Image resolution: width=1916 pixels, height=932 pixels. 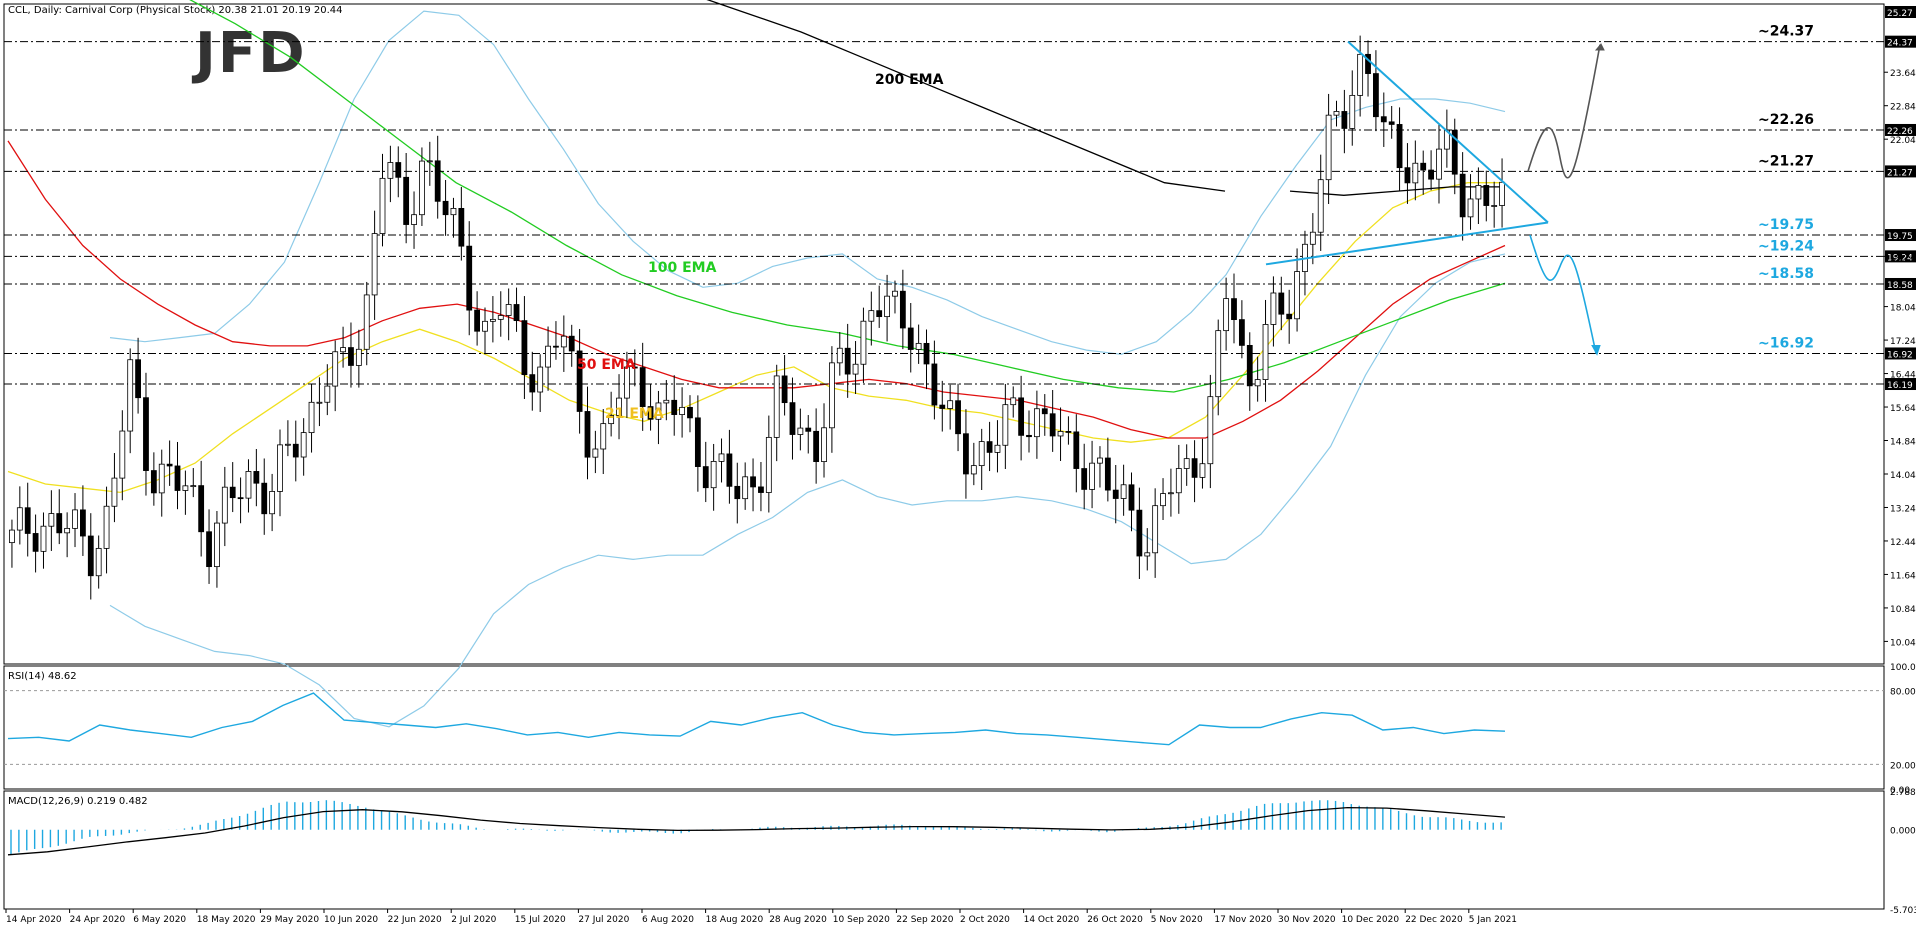 I want to click on macd-tick-label: -5.703, so click(x=1903, y=911).